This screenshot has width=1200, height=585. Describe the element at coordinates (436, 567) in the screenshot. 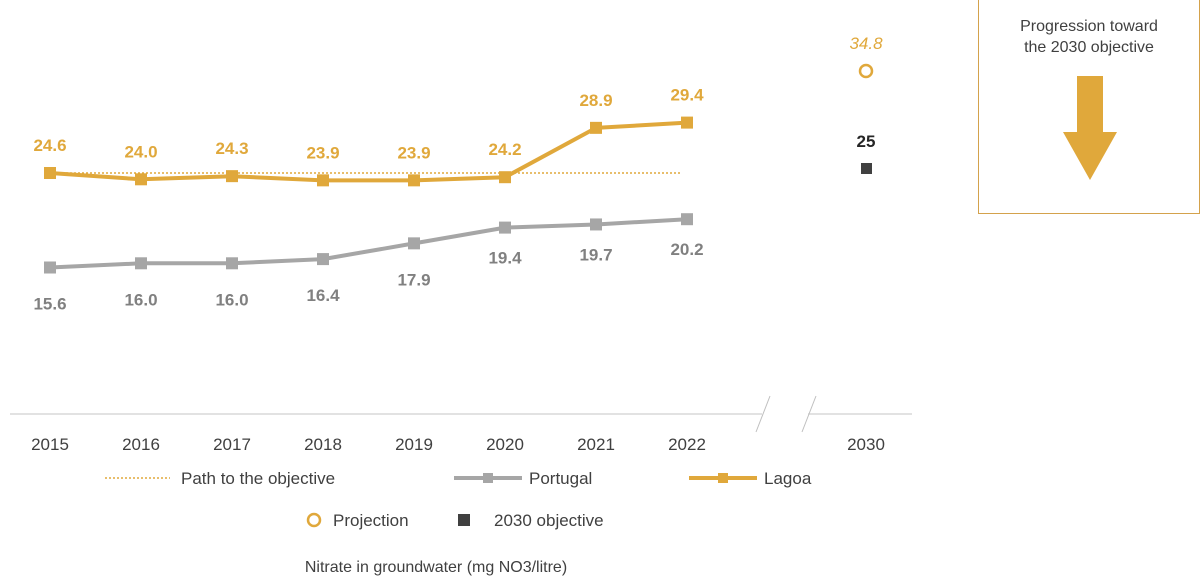

I see `chart-caption: Nitrate in groundwater (mg NO3/litre)` at that location.